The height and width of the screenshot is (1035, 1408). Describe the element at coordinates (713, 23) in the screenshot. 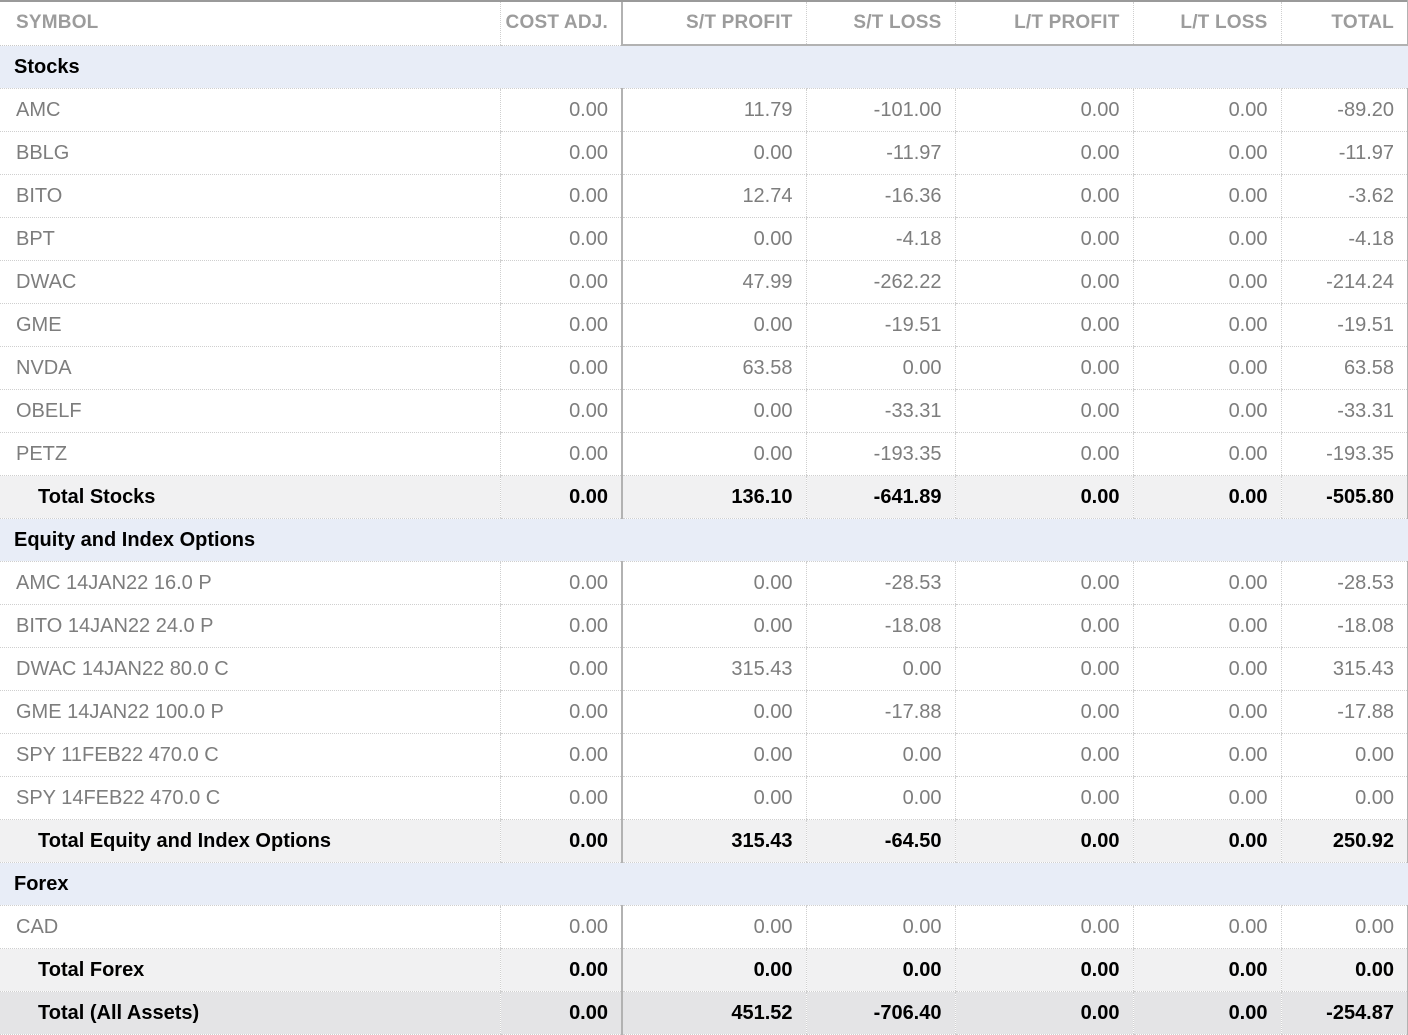

I see `column-header-st_profit: S/T PROFIT` at that location.